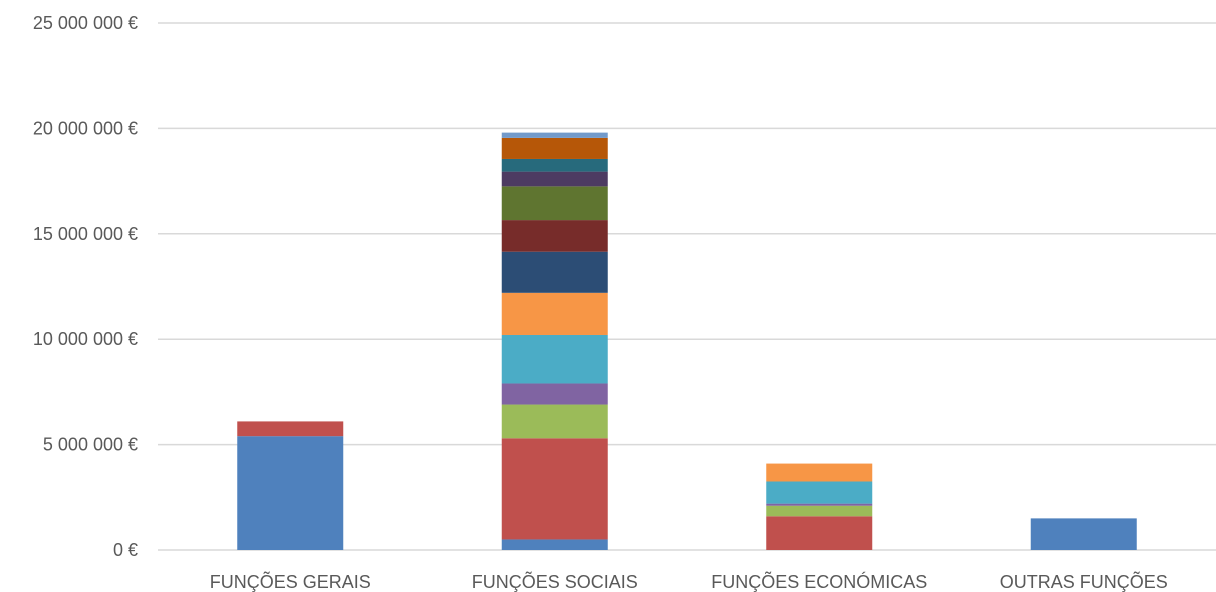 The height and width of the screenshot is (592, 1216). I want to click on y-tick-label: 5 000 000 €, so click(90, 445).